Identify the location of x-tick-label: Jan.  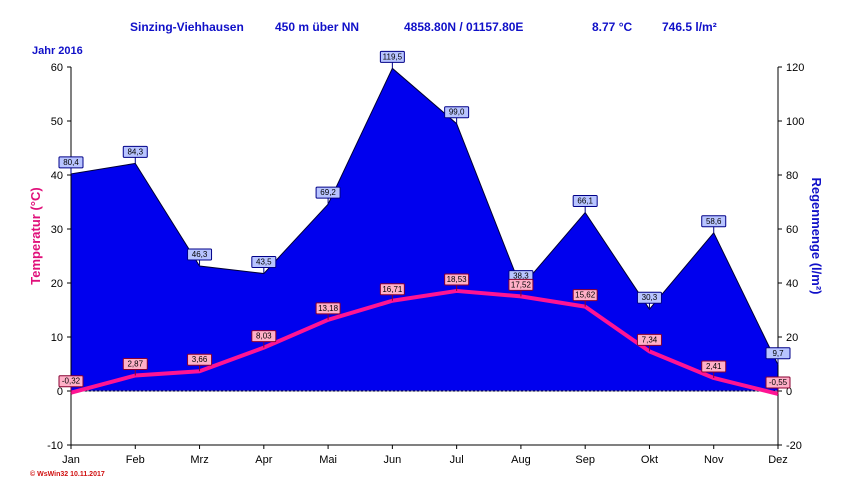
(71, 460).